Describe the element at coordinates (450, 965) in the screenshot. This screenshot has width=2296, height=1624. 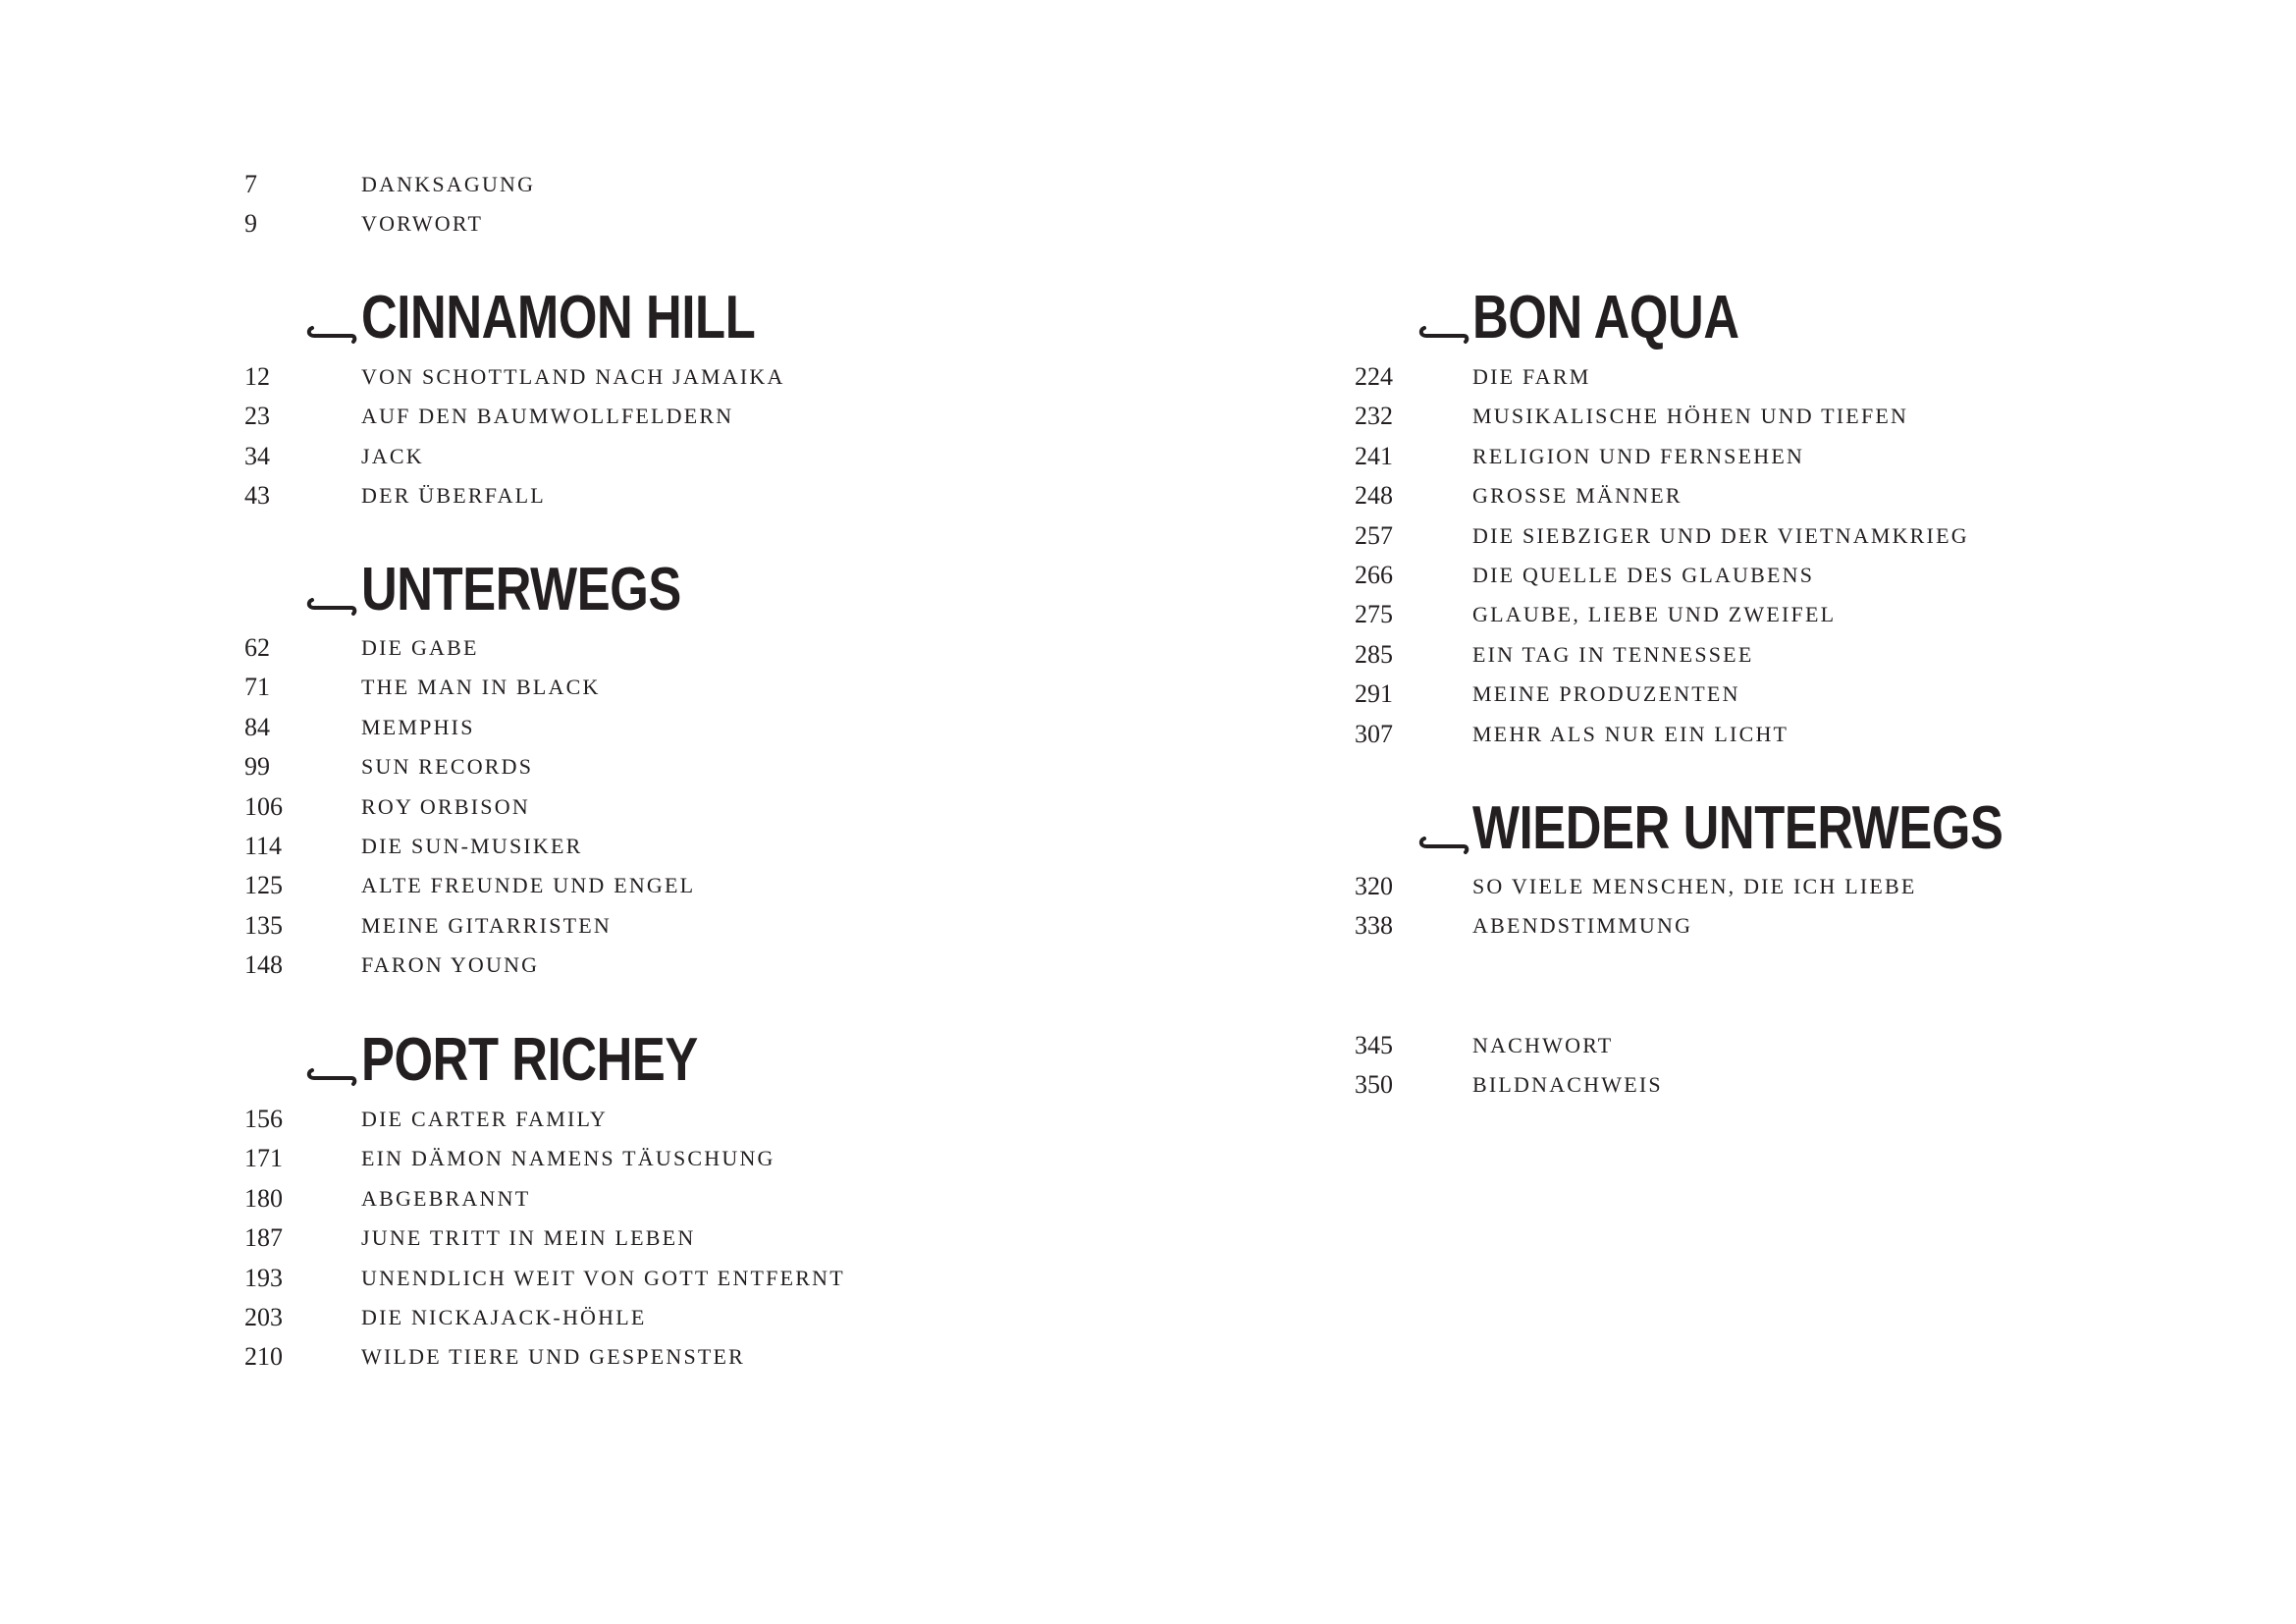
I see `entry-title: Faron Young` at that location.